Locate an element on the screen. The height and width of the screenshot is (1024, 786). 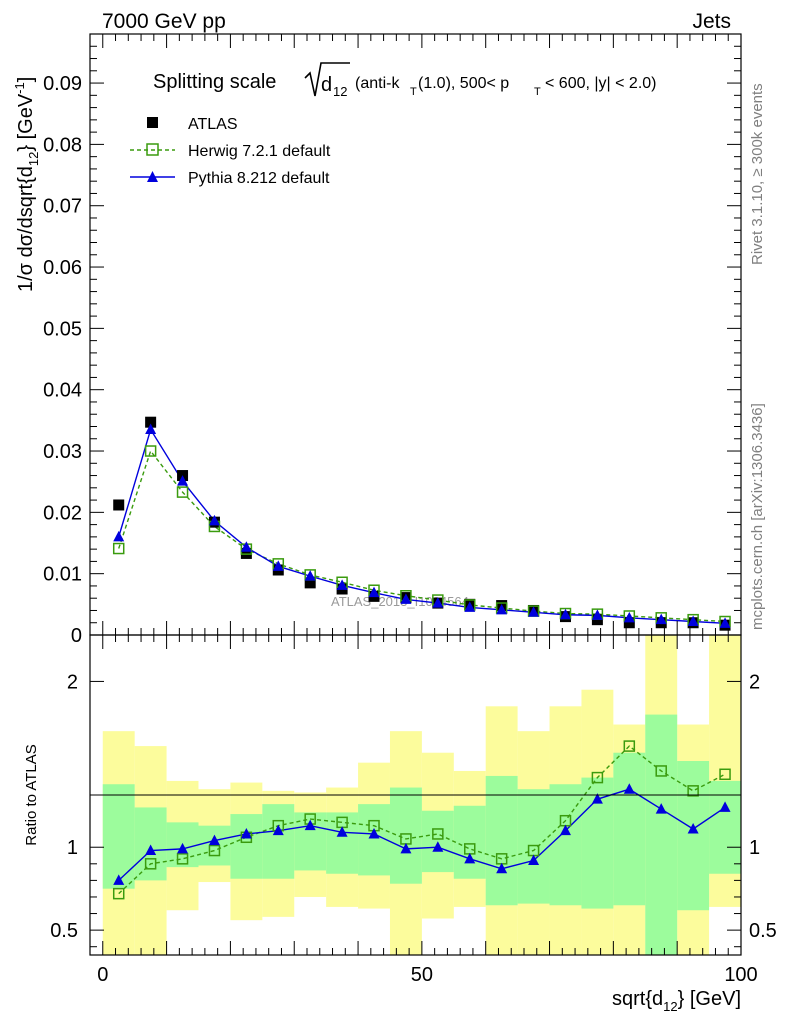
legend-marker-atlas is located at coordinates (152, 122).